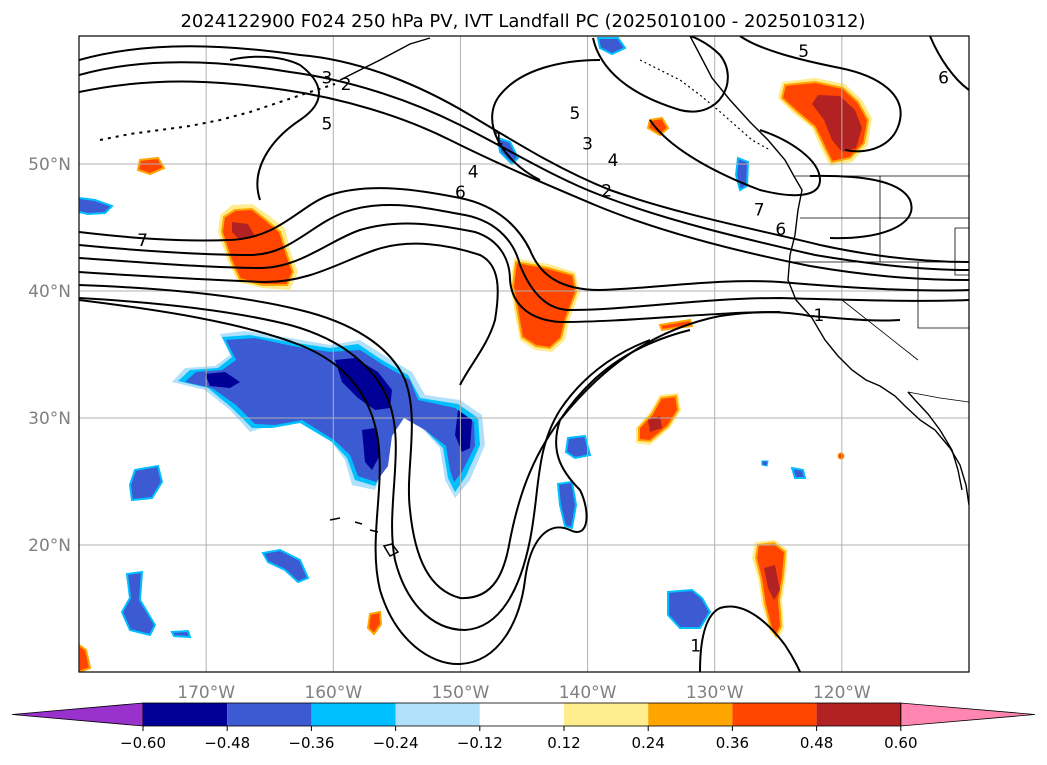  I want to click on aleutian-islands, so click(217, 112).